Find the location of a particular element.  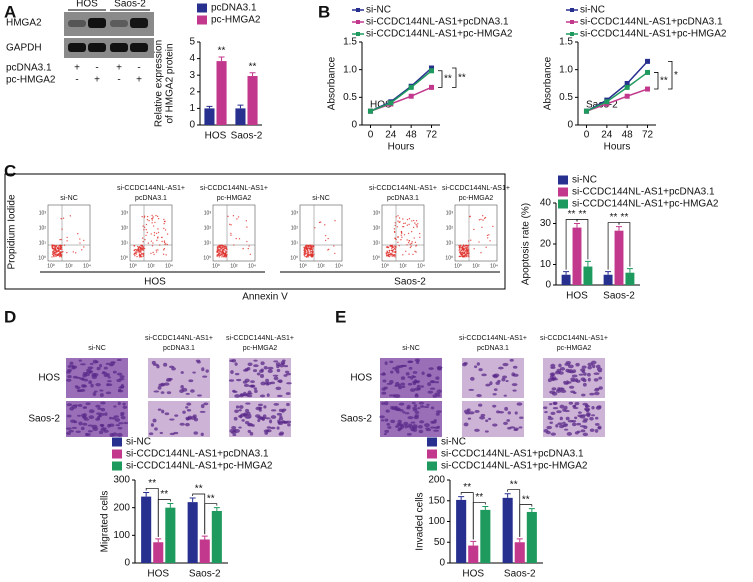

panel-letter: C is located at coordinates (10, 170).